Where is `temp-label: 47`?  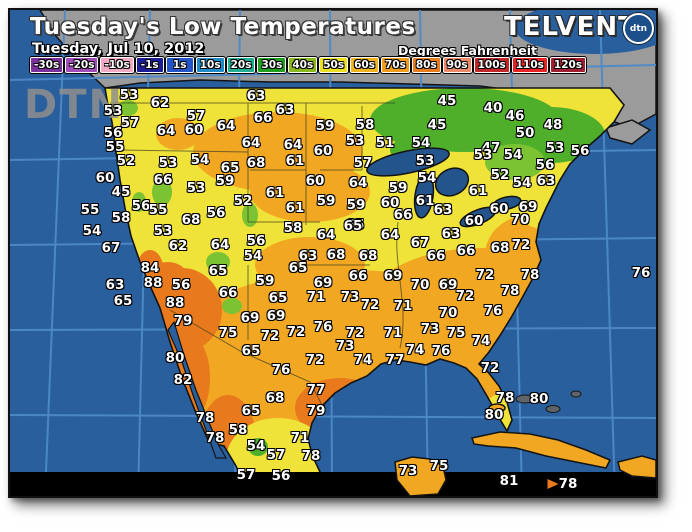 temp-label: 47 is located at coordinates (491, 148).